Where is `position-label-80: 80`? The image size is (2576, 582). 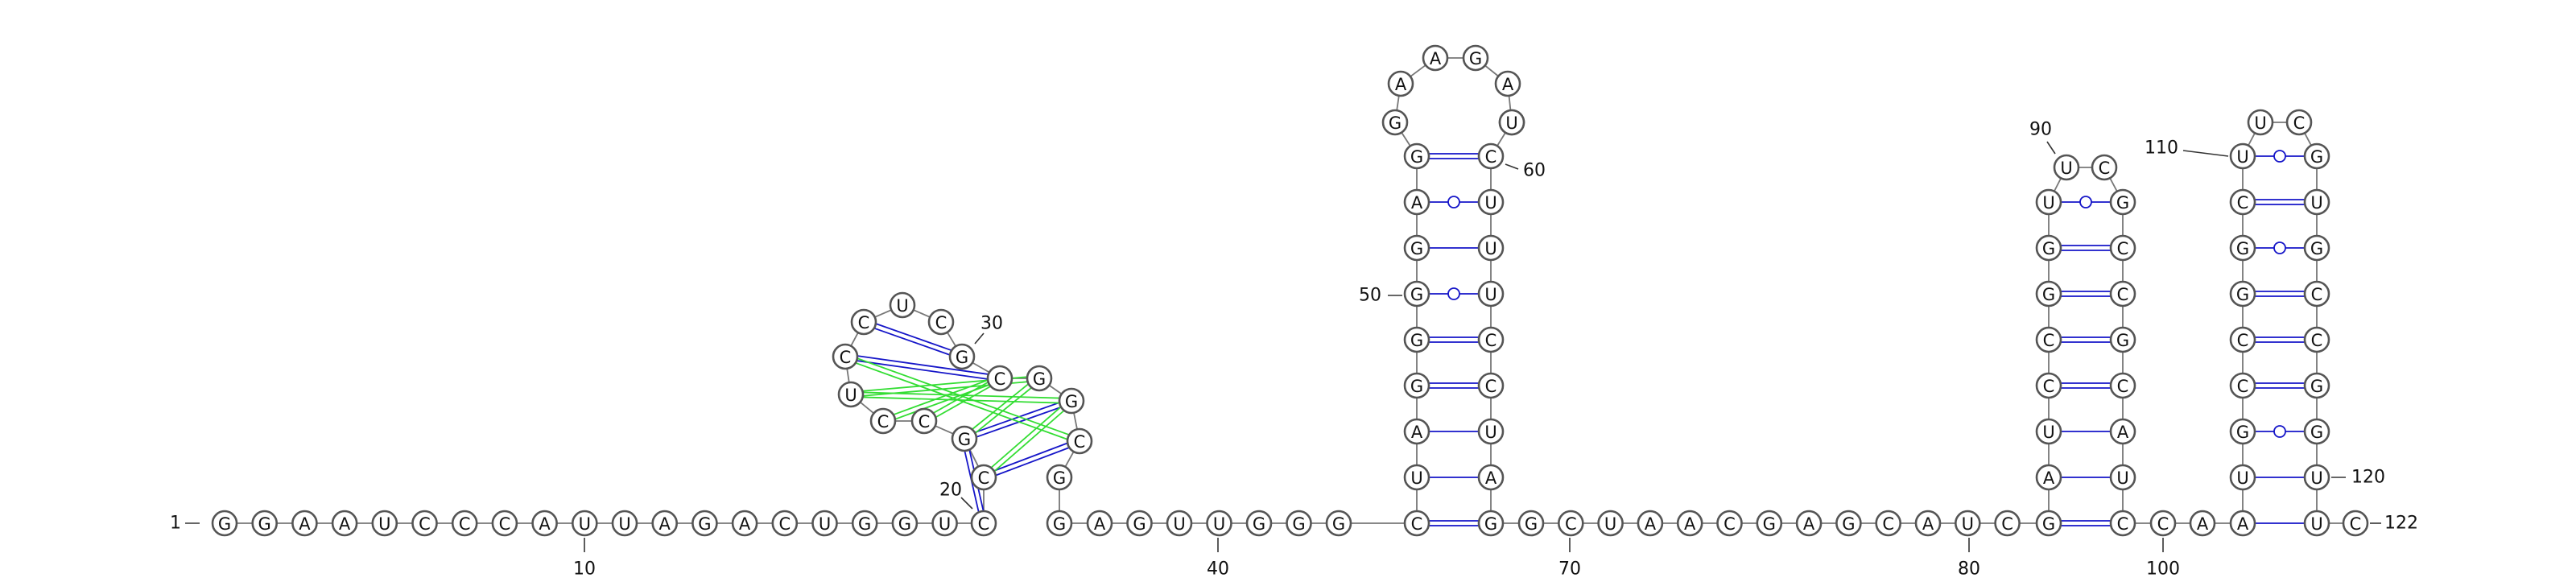
position-label-80: 80 is located at coordinates (1969, 569).